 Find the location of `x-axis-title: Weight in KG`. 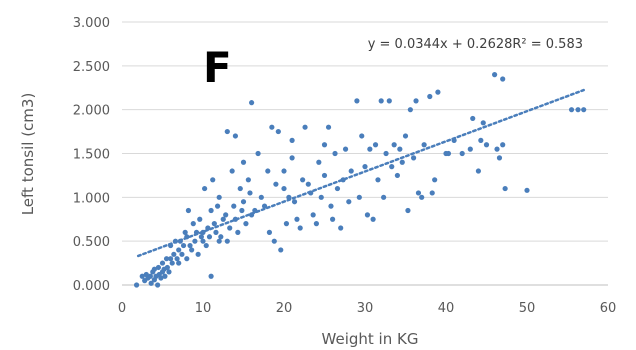

x-axis-title: Weight in KG is located at coordinates (370, 339).